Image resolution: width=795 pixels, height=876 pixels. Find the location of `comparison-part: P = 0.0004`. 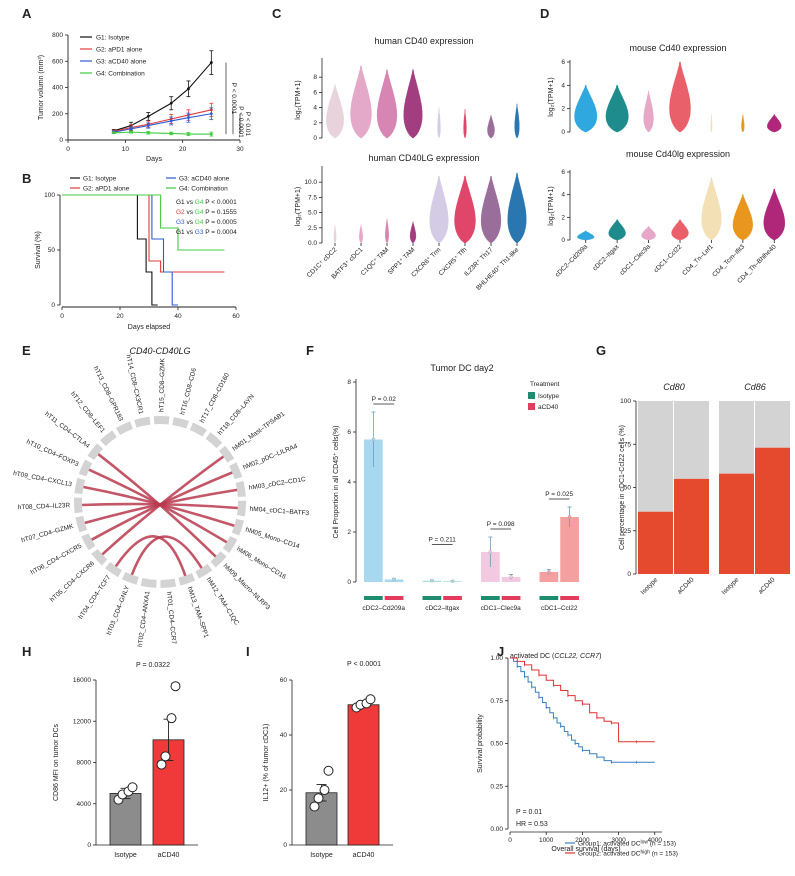

comparison-part: P = 0.0004 is located at coordinates (220, 232).